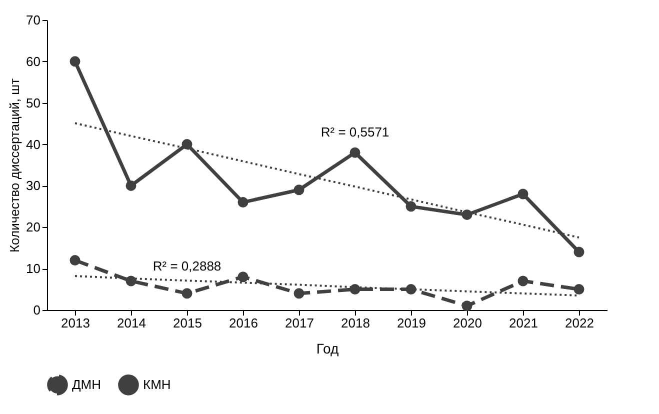  I want to click on x-tick-label: 2018, so click(355, 323).